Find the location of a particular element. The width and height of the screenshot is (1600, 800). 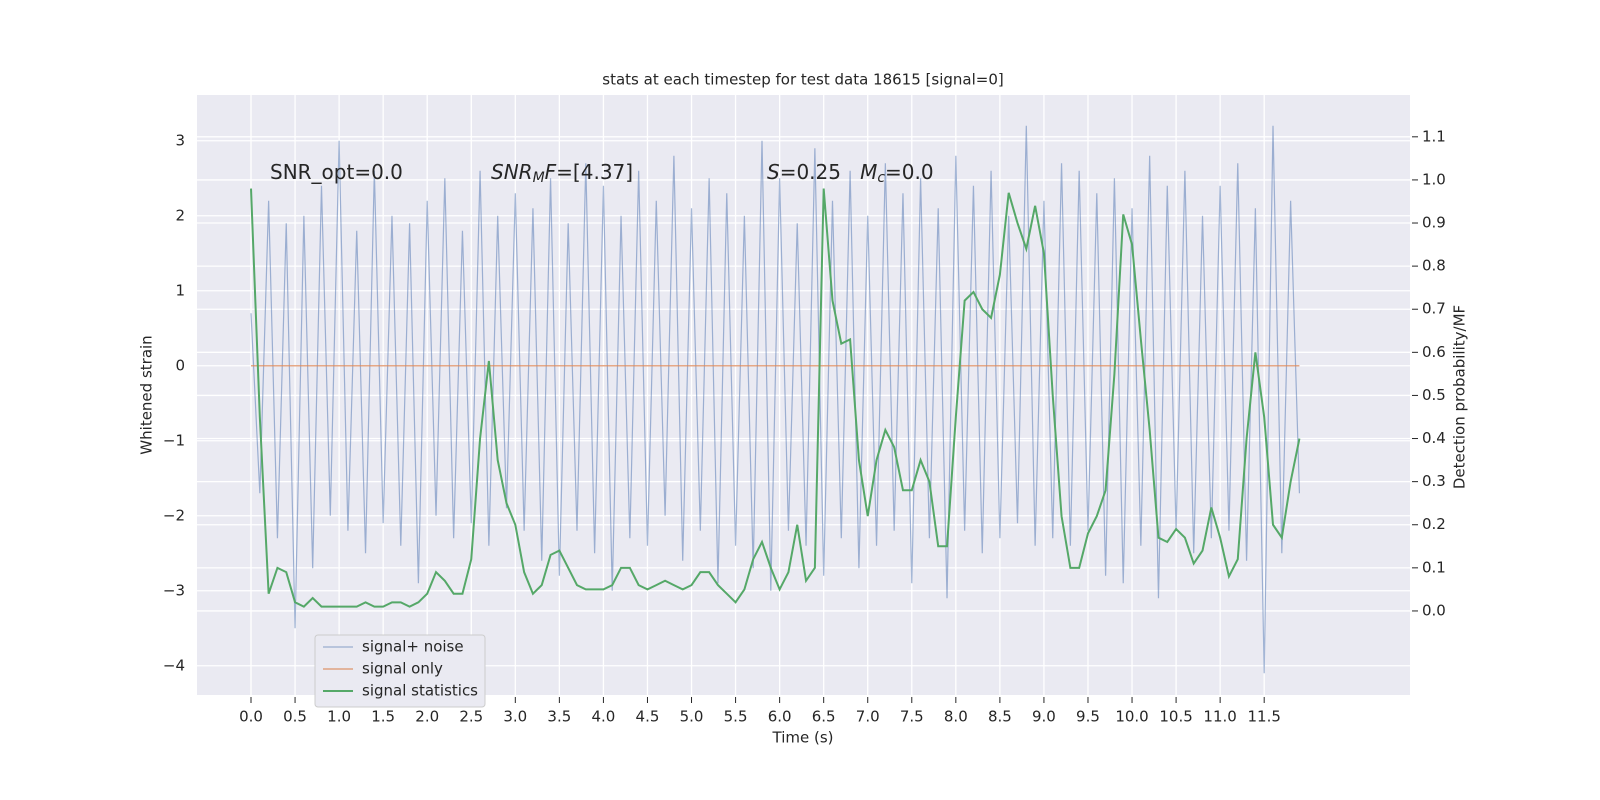

y2-tick-label: 0.3 is located at coordinates (1434, 481).